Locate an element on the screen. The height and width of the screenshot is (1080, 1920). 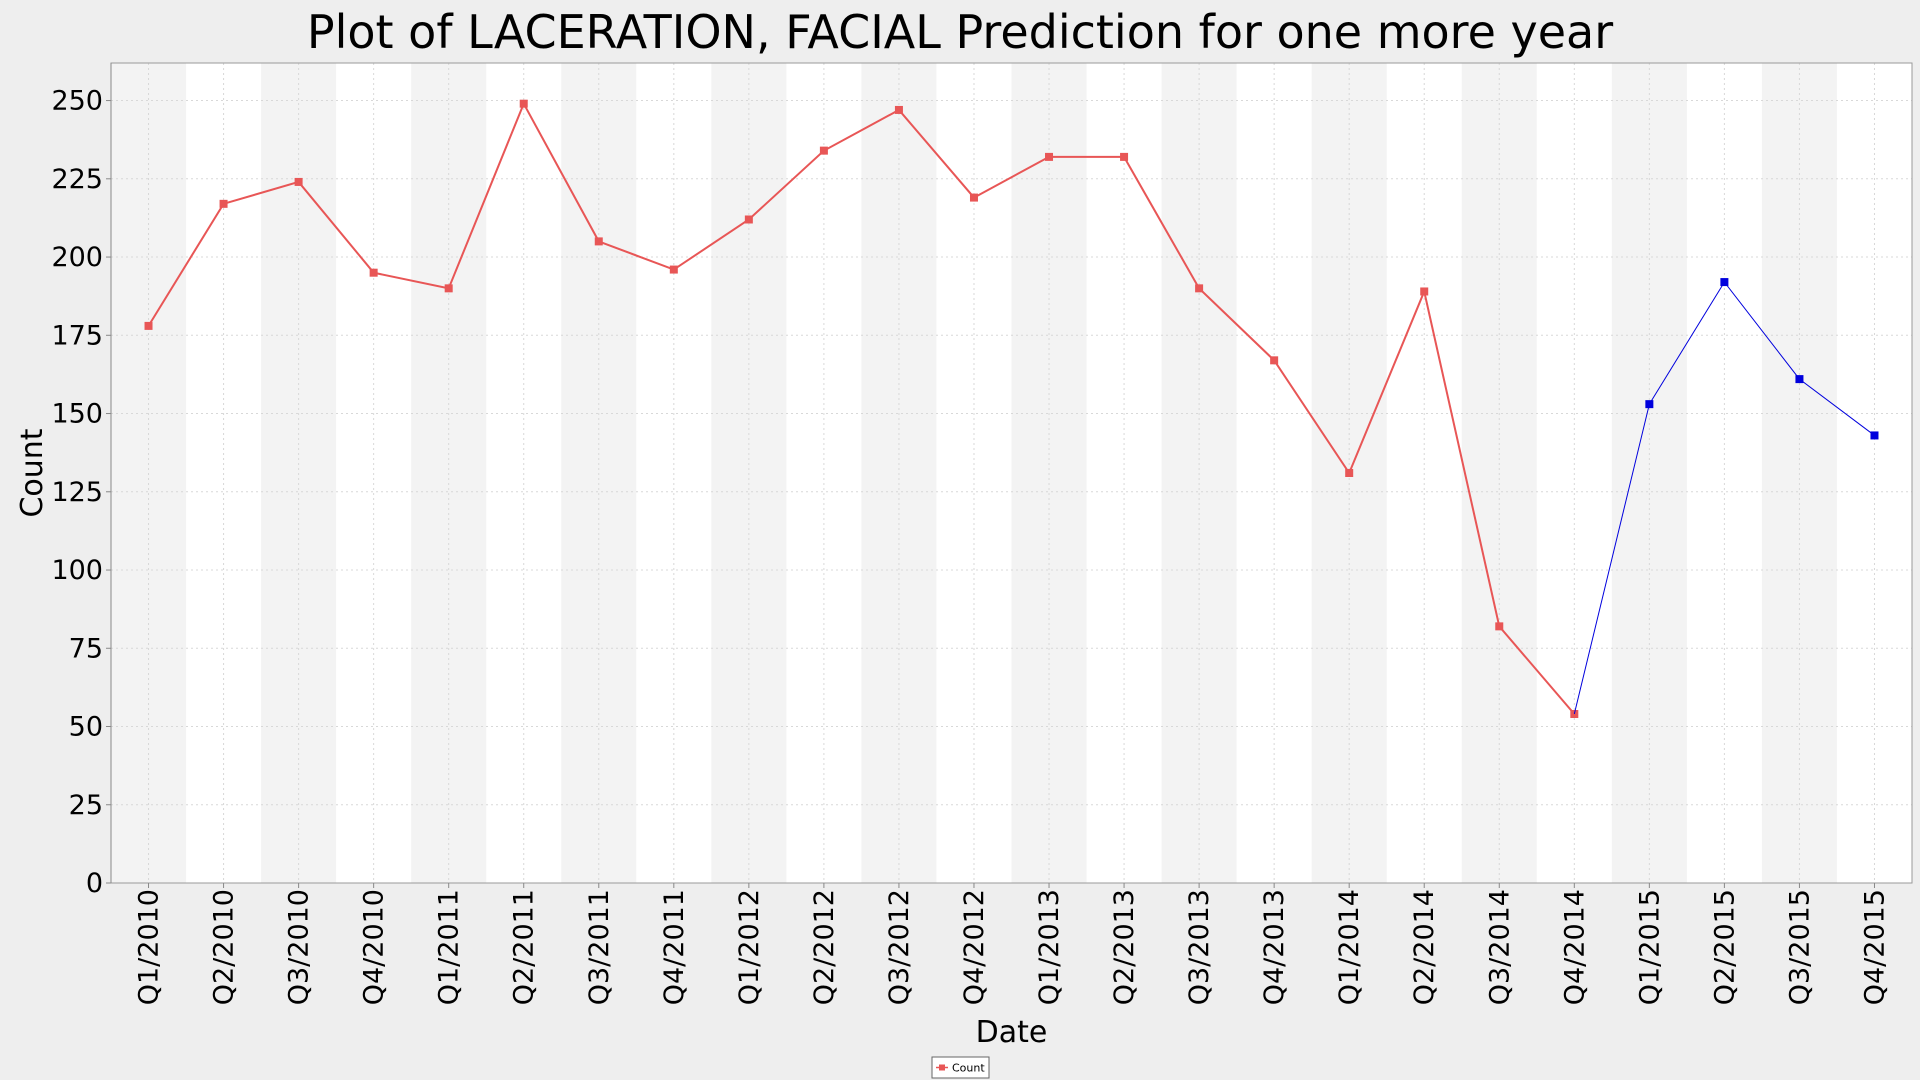
y-tick-label: 0 is located at coordinates (94, 883).